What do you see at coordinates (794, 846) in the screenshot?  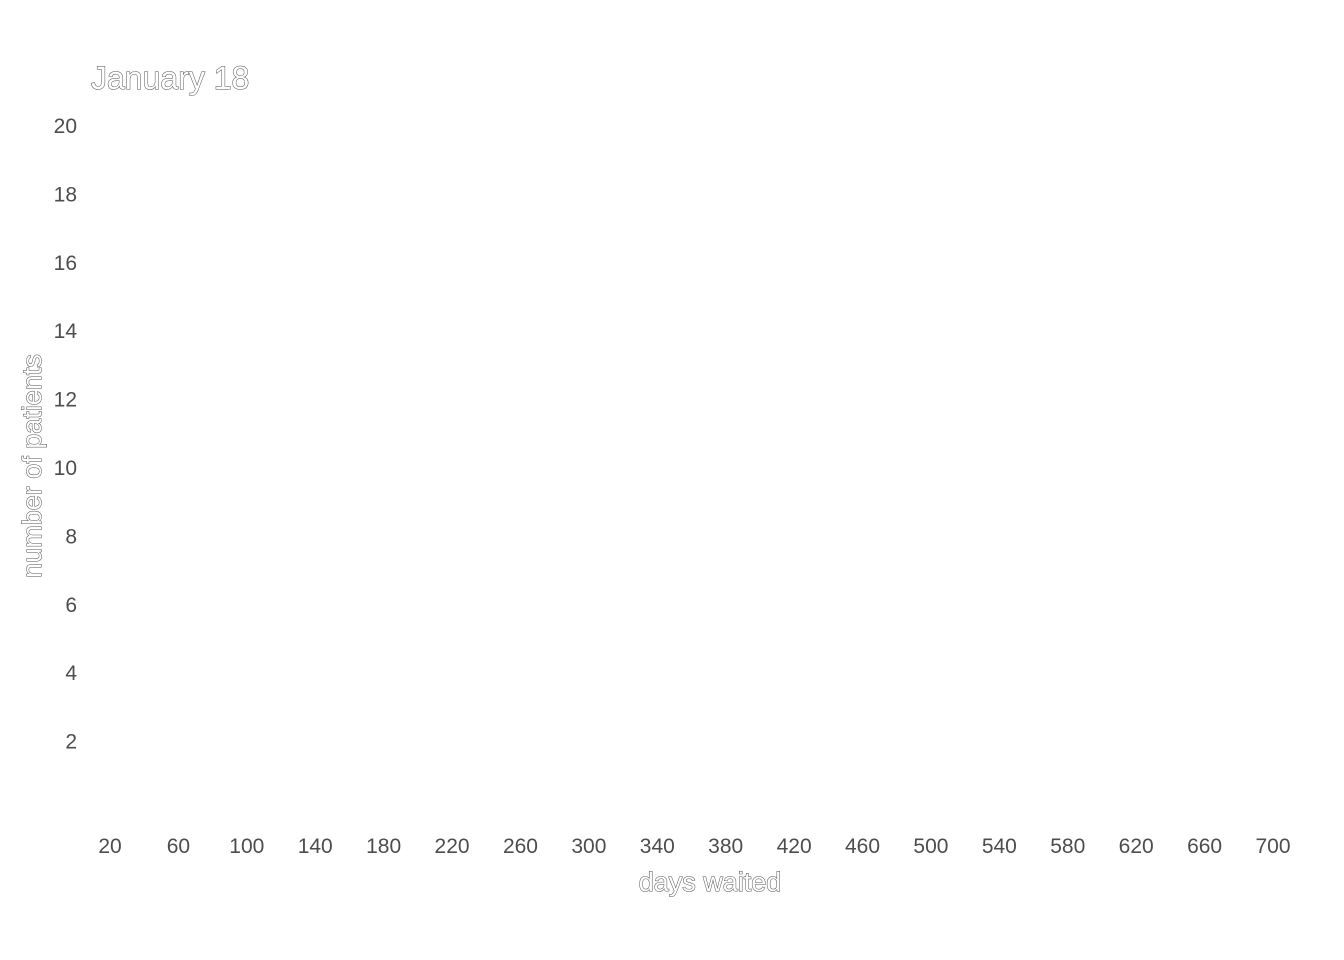 I see `x-tick-label: 420` at bounding box center [794, 846].